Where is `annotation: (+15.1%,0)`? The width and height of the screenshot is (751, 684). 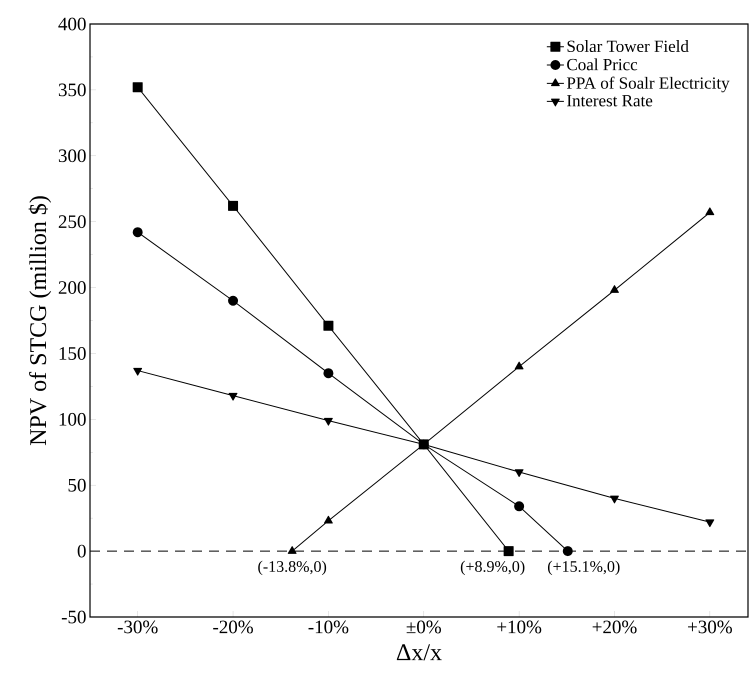 annotation: (+15.1%,0) is located at coordinates (584, 568).